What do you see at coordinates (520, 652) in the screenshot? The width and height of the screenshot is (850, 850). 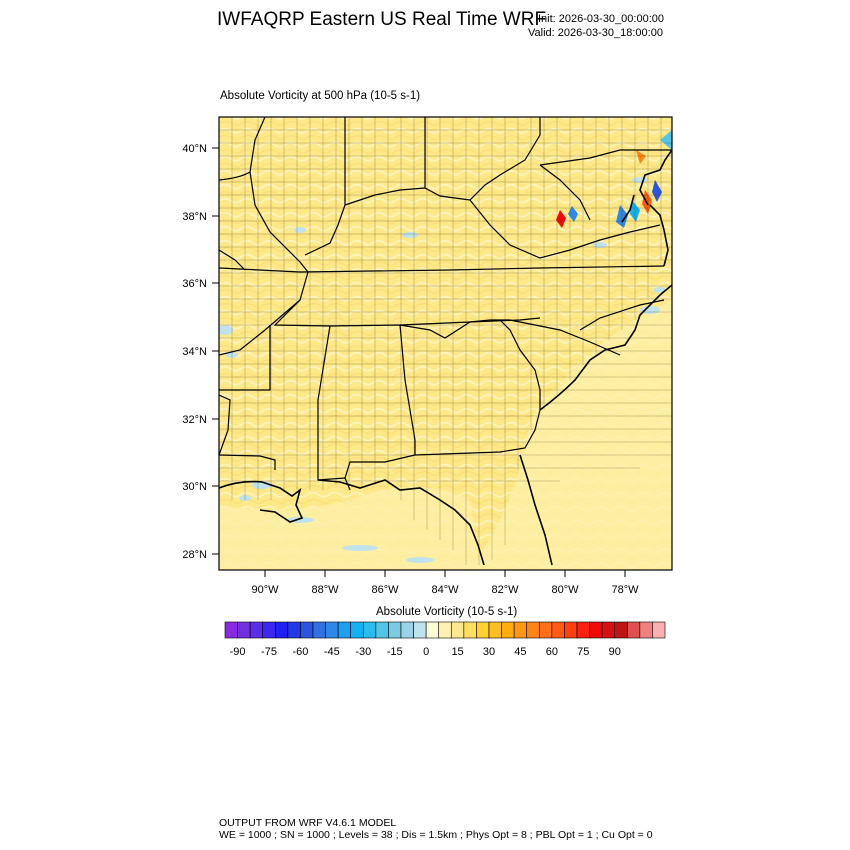 I see `colorbar-label: 45` at bounding box center [520, 652].